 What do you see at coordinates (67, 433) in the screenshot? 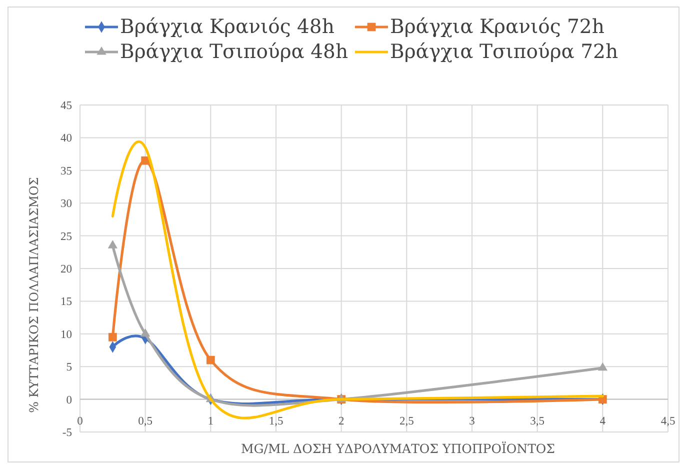
I see `y-tick-label: -5` at bounding box center [67, 433].